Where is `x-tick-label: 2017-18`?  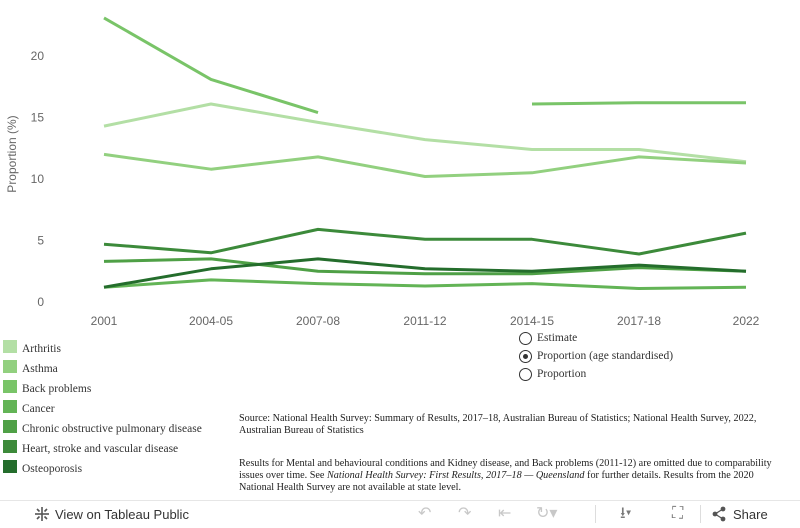
x-tick-label: 2017-18 is located at coordinates (639, 321).